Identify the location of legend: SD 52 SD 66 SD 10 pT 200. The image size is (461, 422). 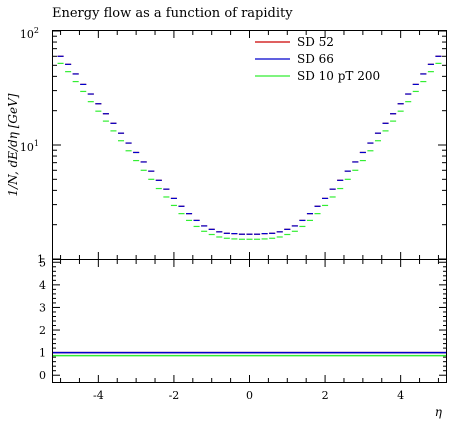
(317, 59).